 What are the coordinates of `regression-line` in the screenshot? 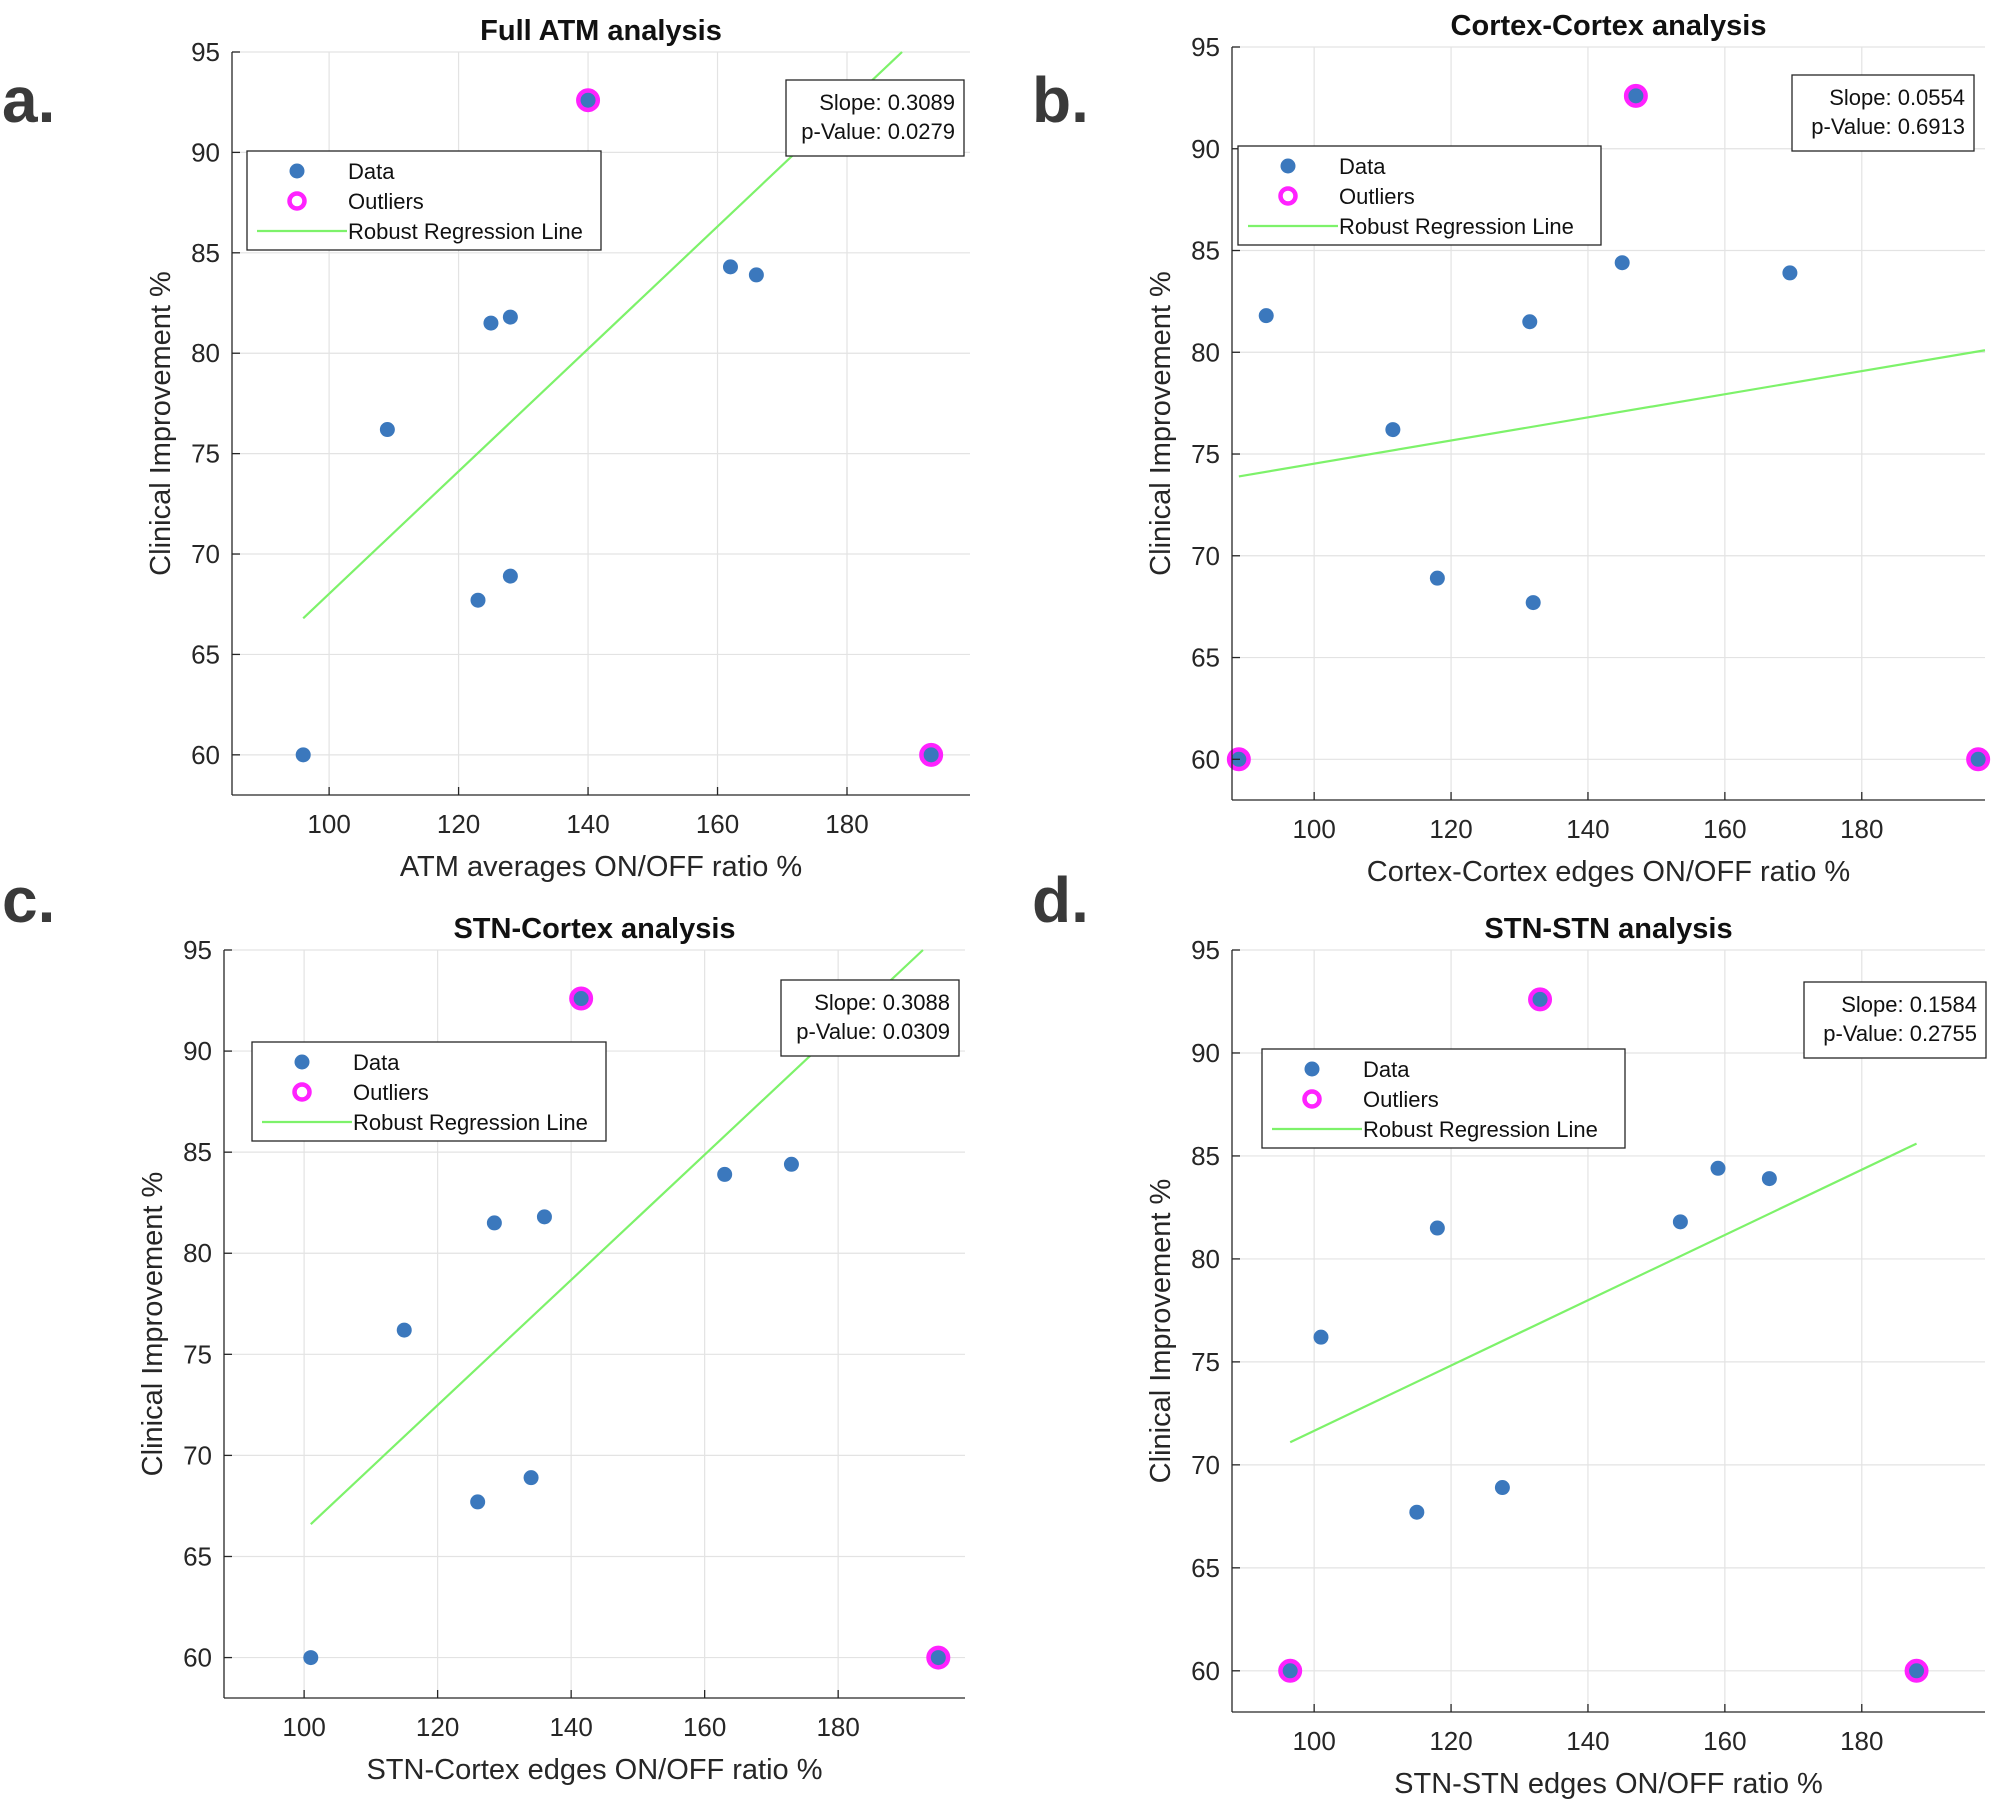 It's located at (1612, 413).